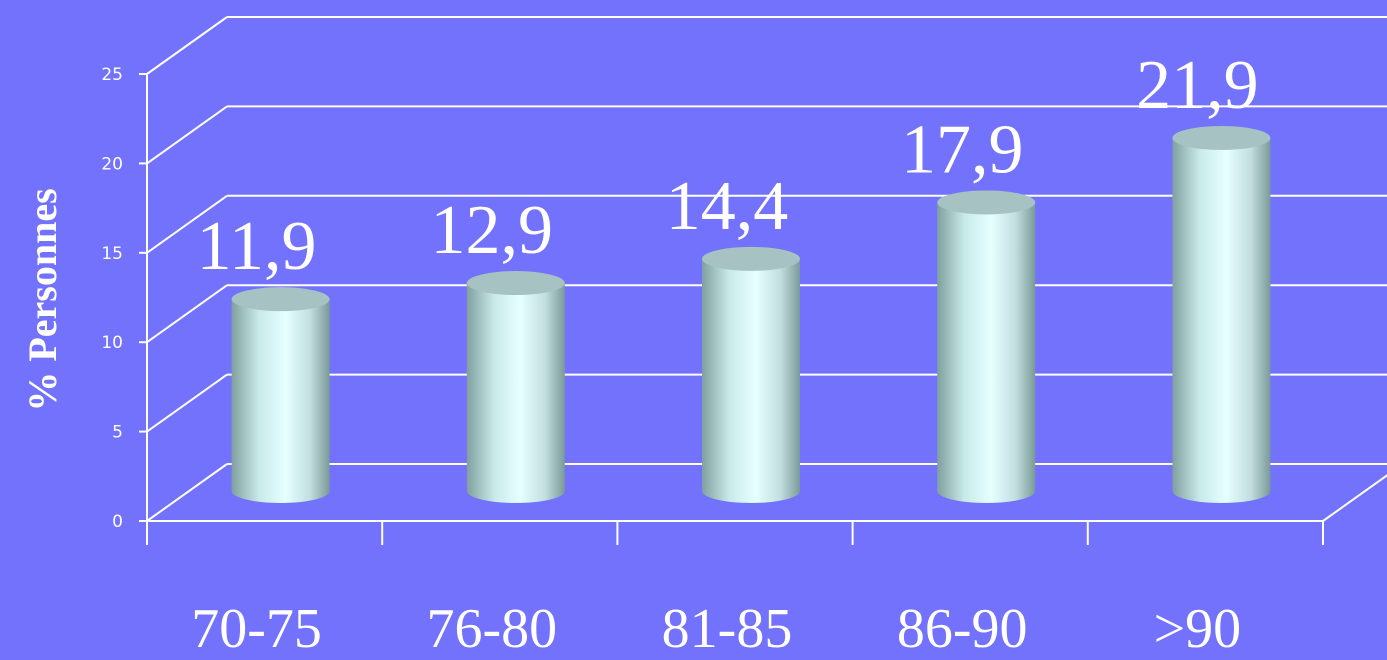 This screenshot has width=1387, height=660. What do you see at coordinates (492, 230) in the screenshot?
I see `data-label: 12,9` at bounding box center [492, 230].